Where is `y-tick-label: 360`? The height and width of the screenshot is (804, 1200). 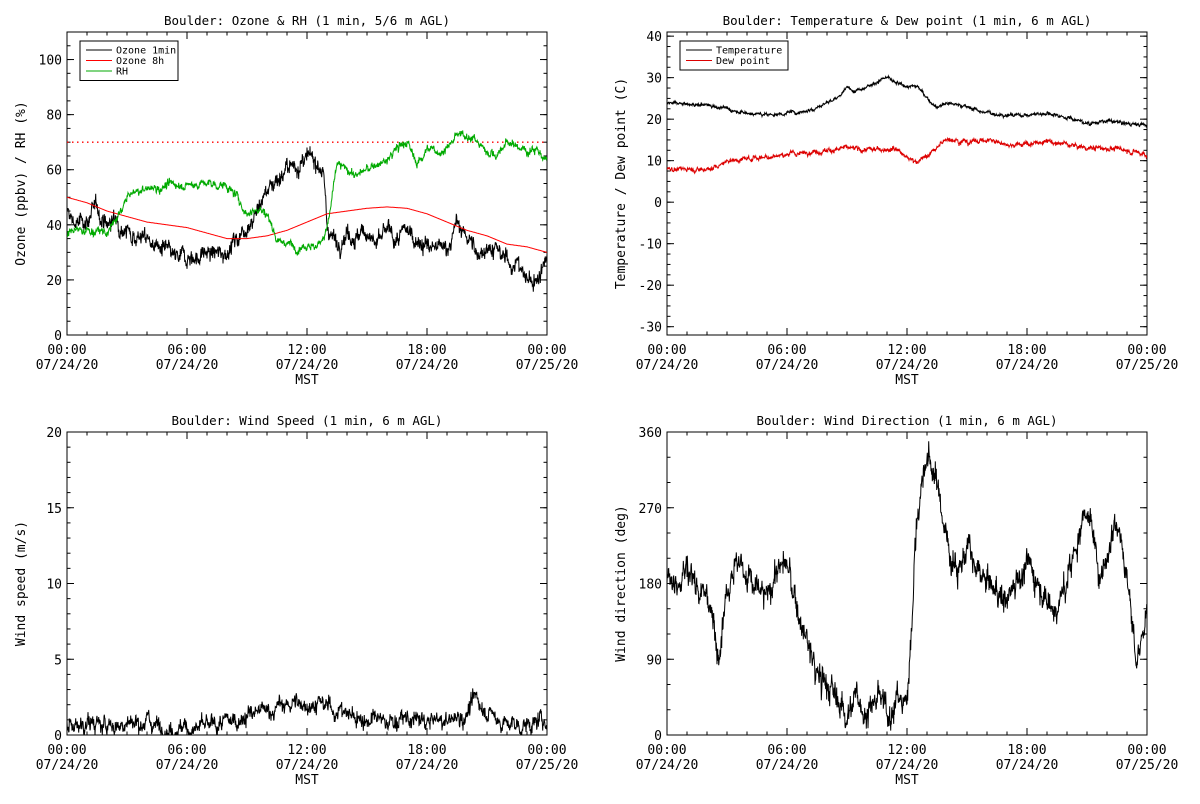
y-tick-label: 360 is located at coordinates (650, 433).